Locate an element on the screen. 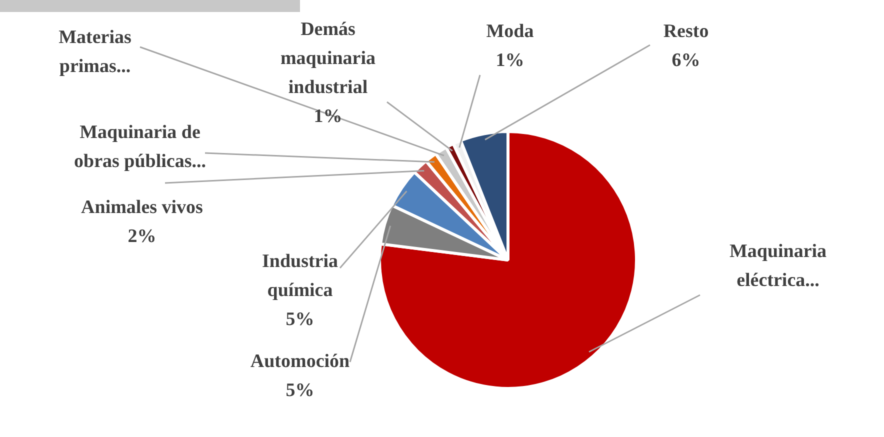  slice-label: Resto is located at coordinates (686, 31).